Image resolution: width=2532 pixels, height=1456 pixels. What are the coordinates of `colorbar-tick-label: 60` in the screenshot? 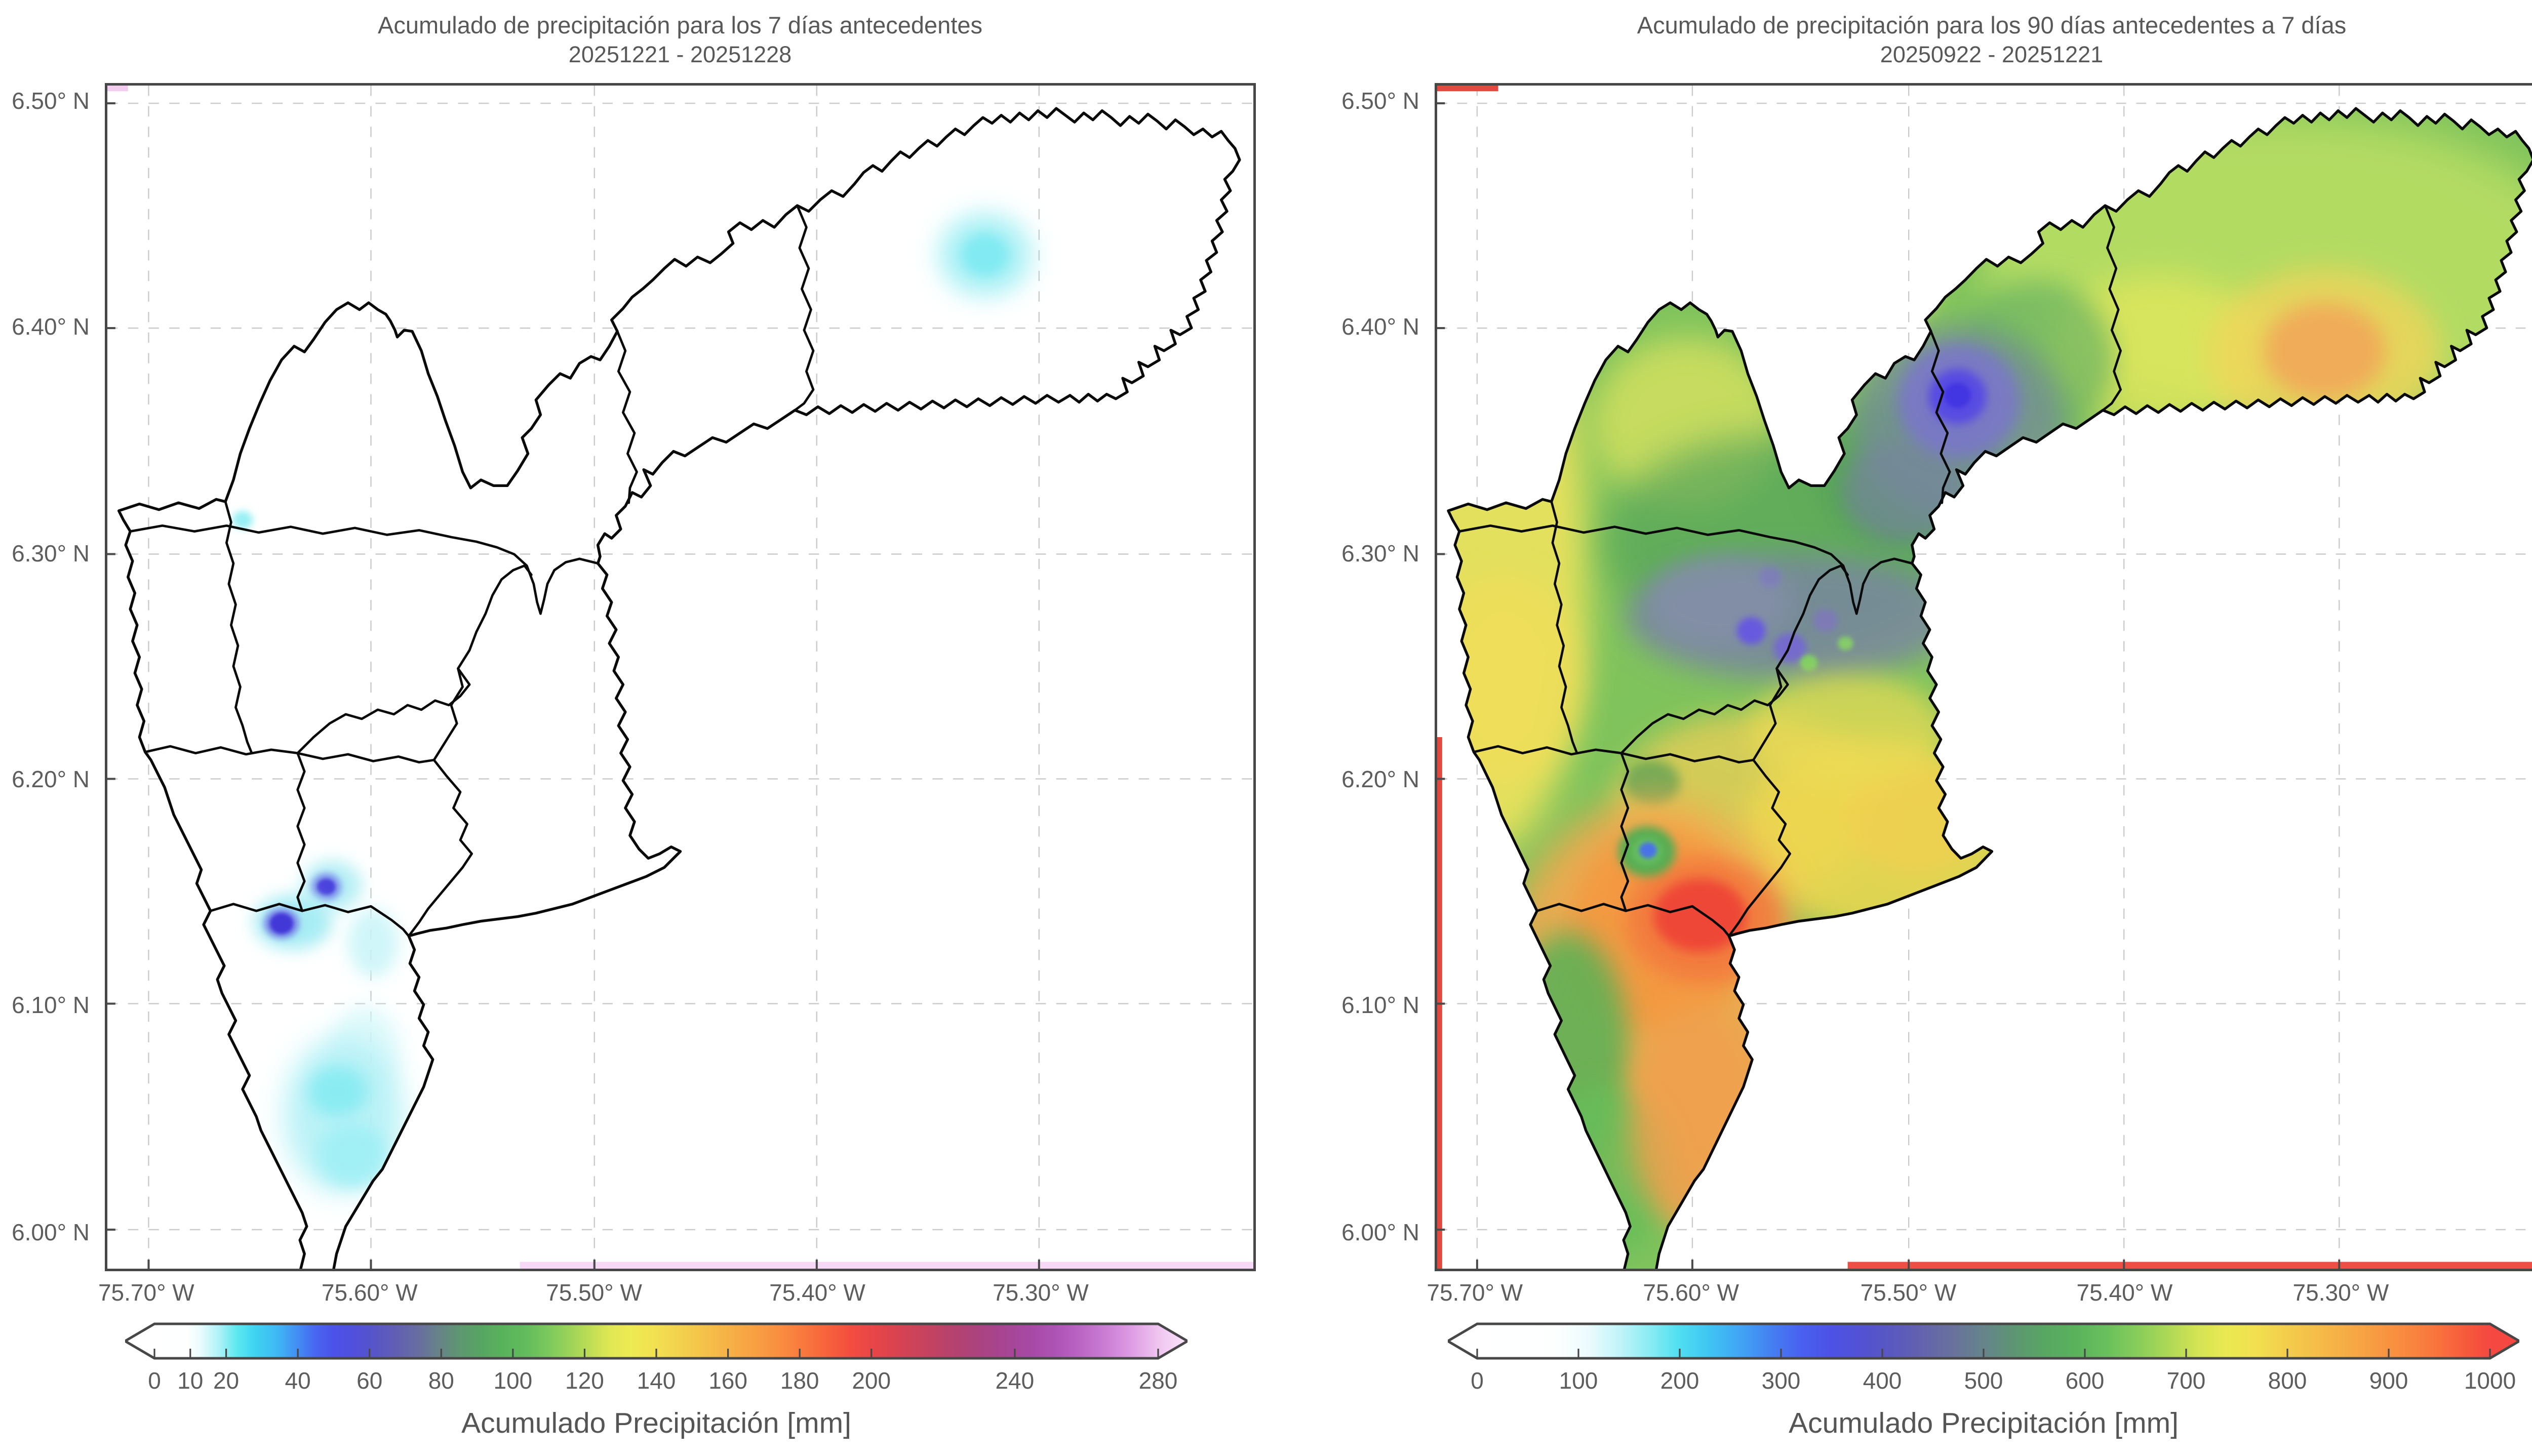 It's located at (370, 1380).